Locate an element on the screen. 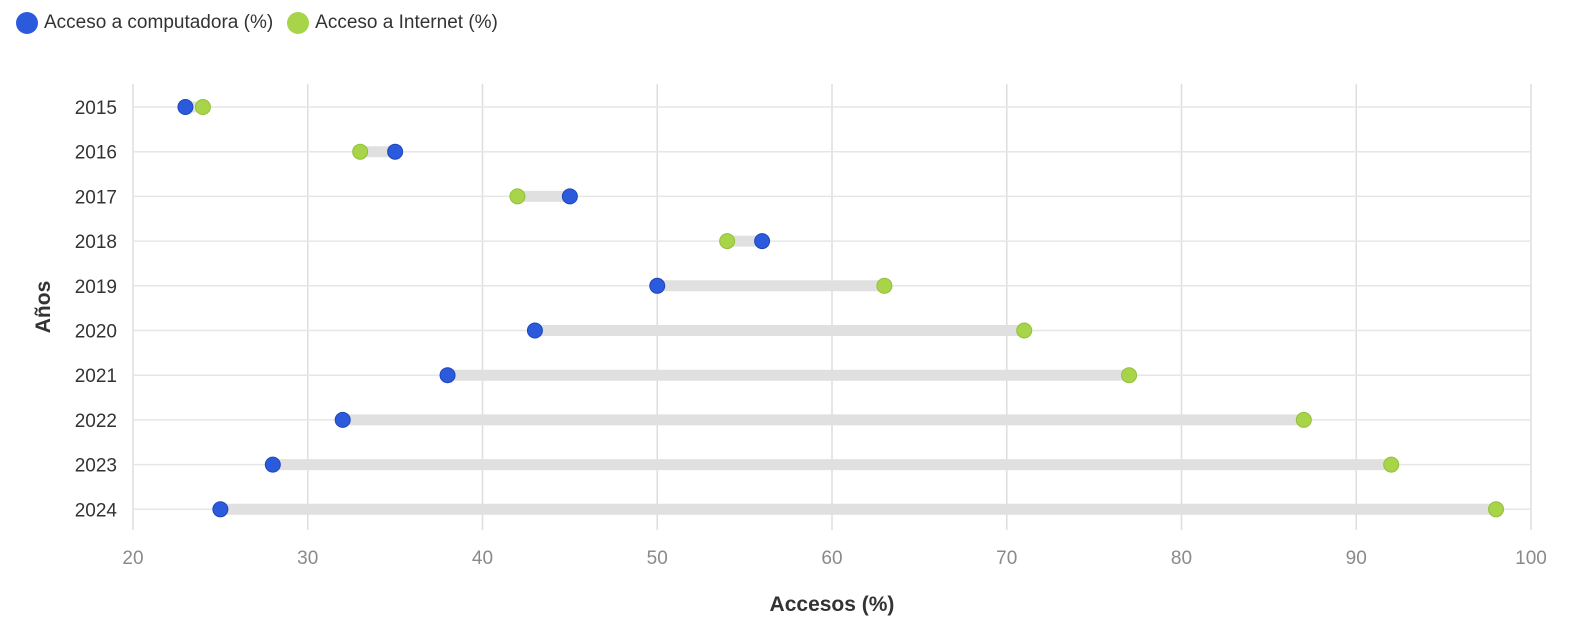  legend-label-internet: Acceso a Internet (%) is located at coordinates (406, 22).